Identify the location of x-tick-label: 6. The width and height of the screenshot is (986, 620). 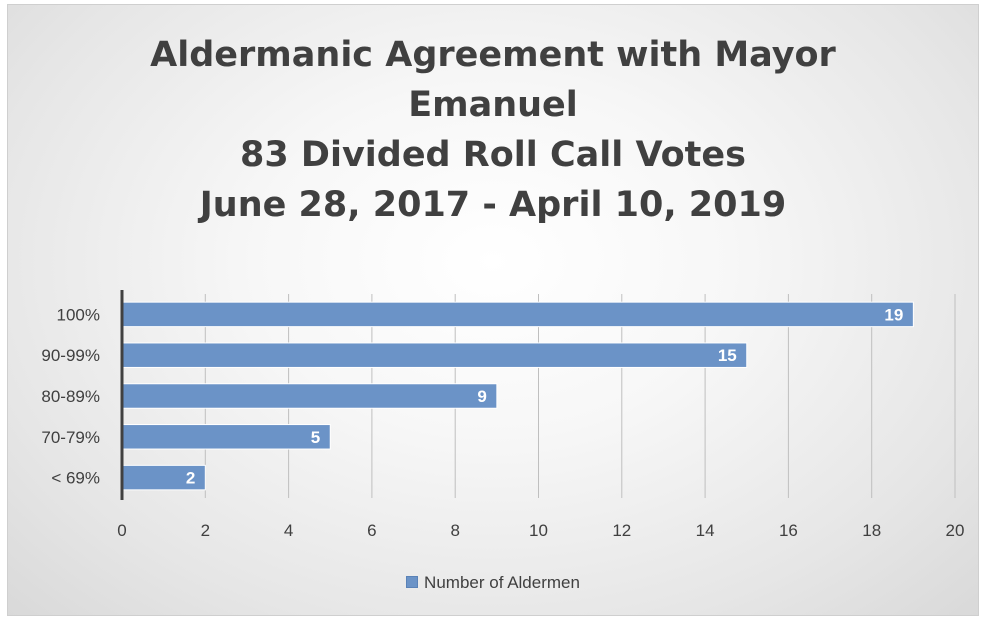
(371, 530).